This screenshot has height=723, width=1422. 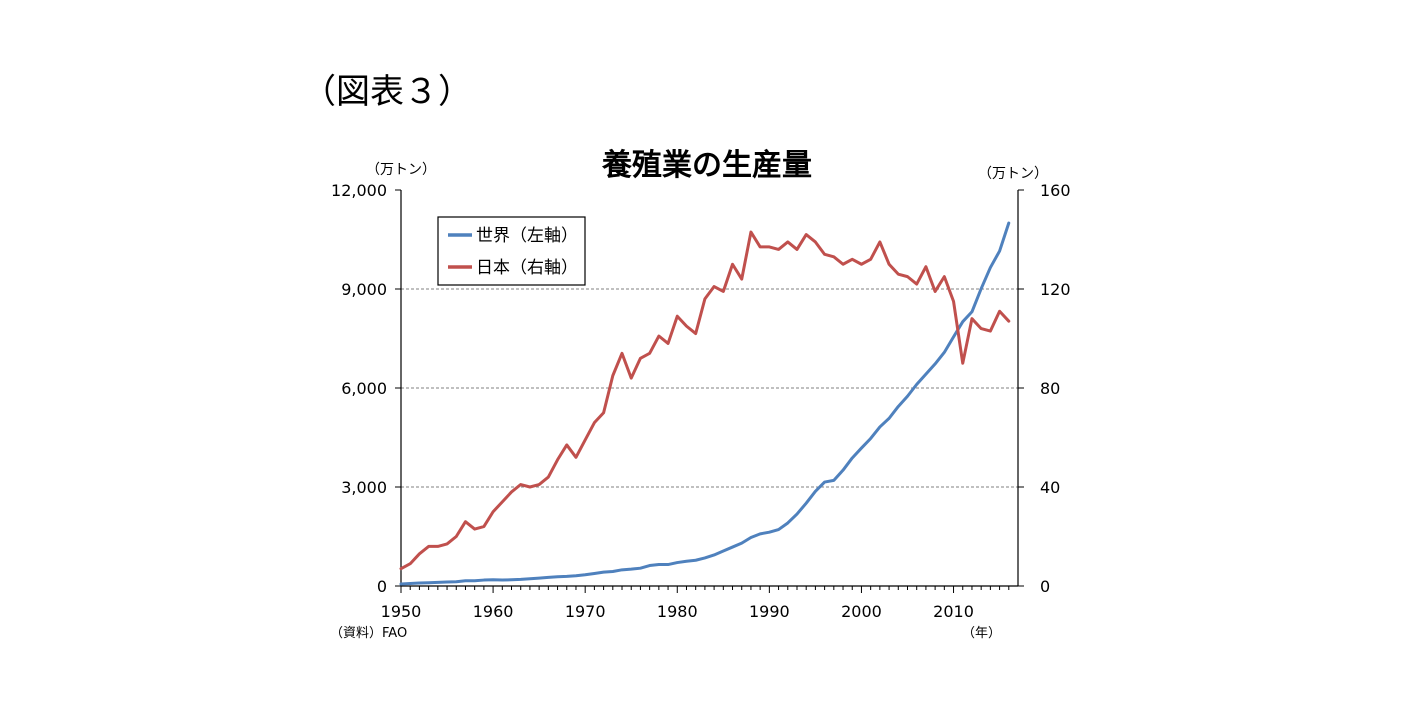 I want to click on legend-box, so click(x=511, y=251).